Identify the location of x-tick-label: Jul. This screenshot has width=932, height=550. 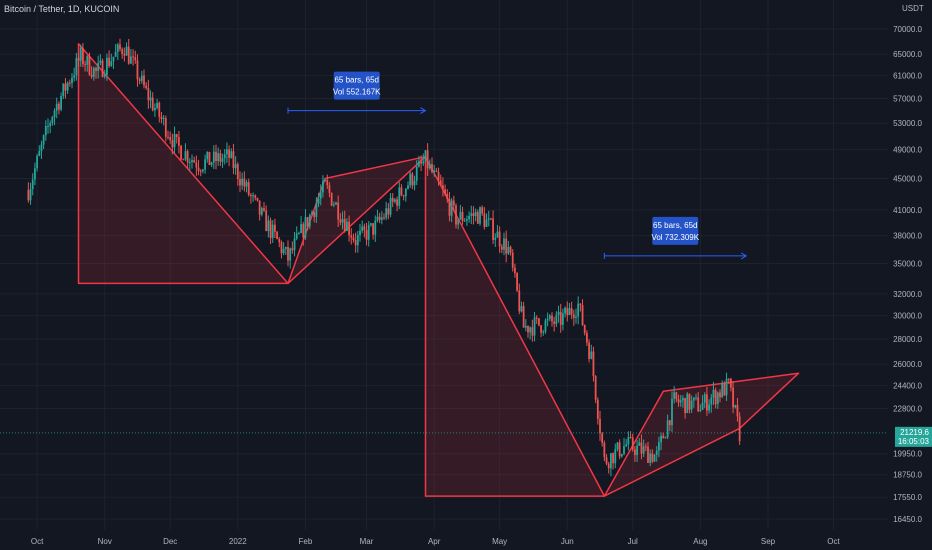
(633, 541).